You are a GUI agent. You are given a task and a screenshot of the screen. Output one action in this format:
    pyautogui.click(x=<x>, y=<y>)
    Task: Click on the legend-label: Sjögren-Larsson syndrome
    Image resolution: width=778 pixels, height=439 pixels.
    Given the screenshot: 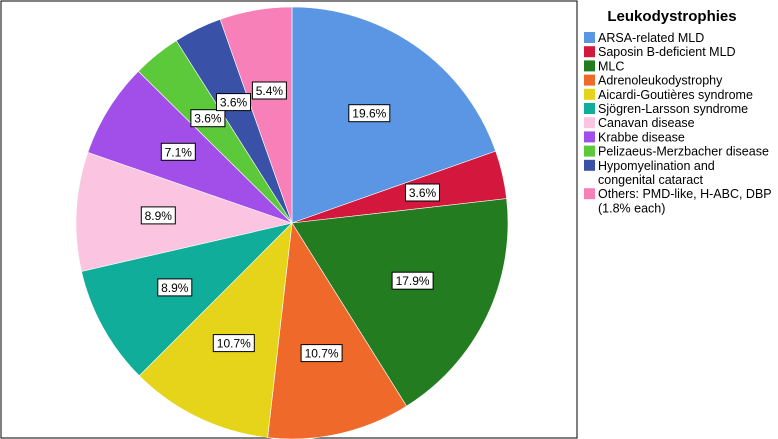 What is the action you would take?
    pyautogui.click(x=673, y=109)
    